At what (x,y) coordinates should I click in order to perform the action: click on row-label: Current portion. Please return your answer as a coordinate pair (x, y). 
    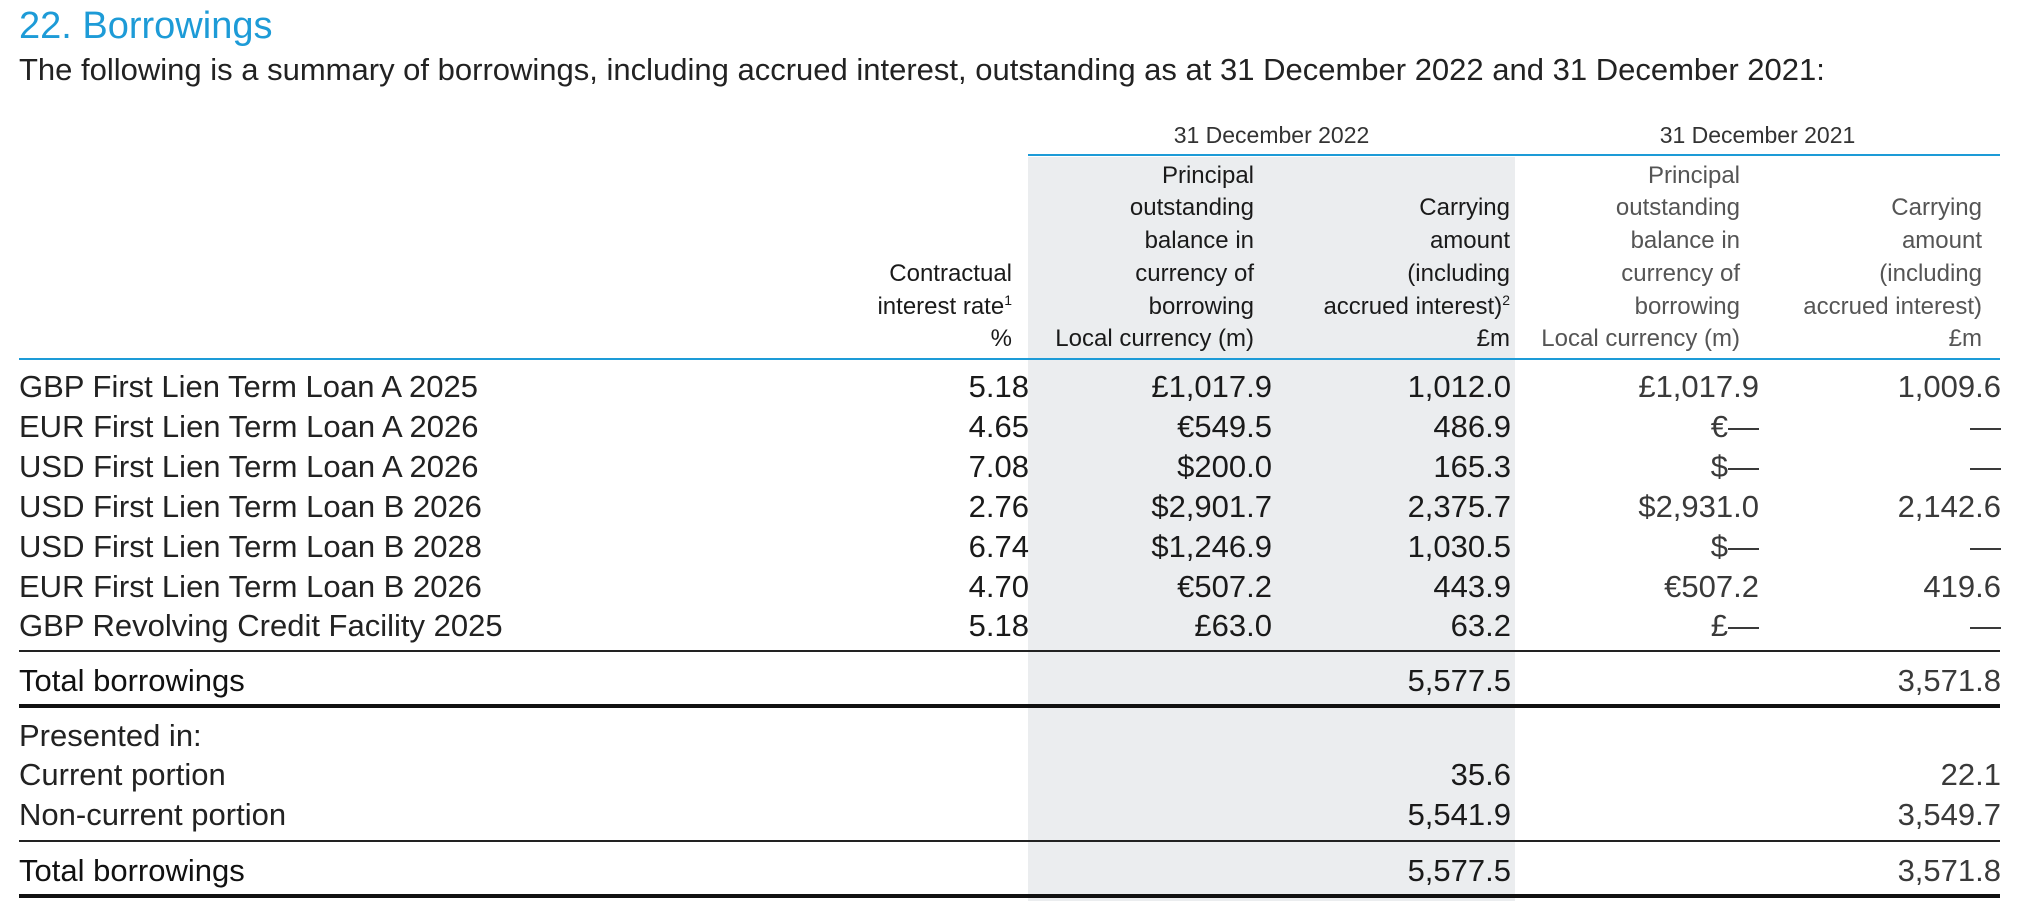
    Looking at the image, I should click on (122, 774).